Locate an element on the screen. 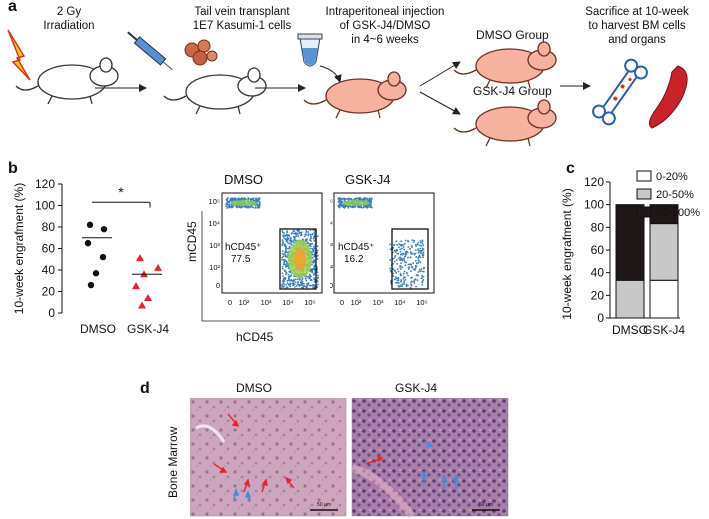  y-tick-label: 10³ is located at coordinates (214, 245).